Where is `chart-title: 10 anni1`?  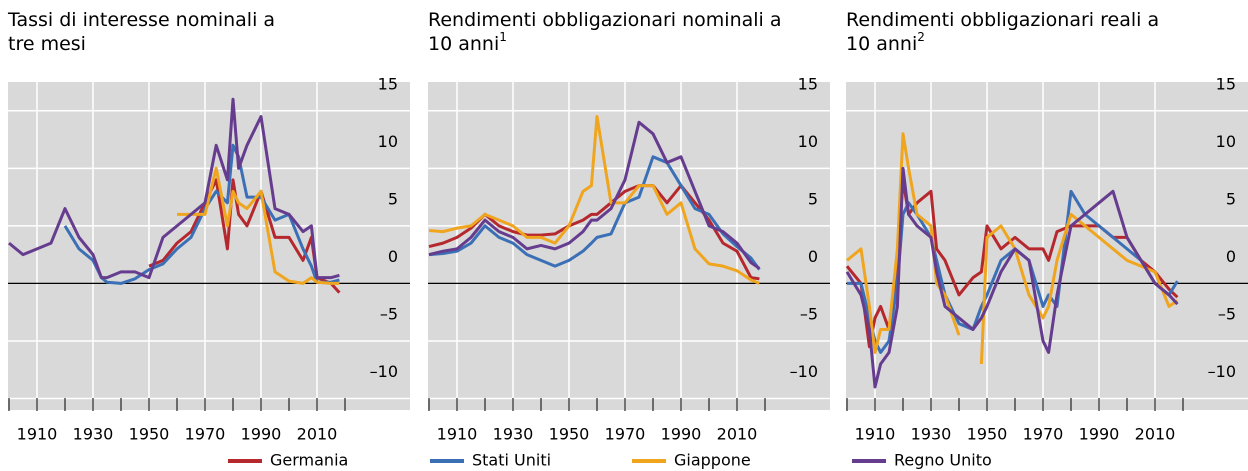
chart-title: 10 anni1 is located at coordinates (467, 42).